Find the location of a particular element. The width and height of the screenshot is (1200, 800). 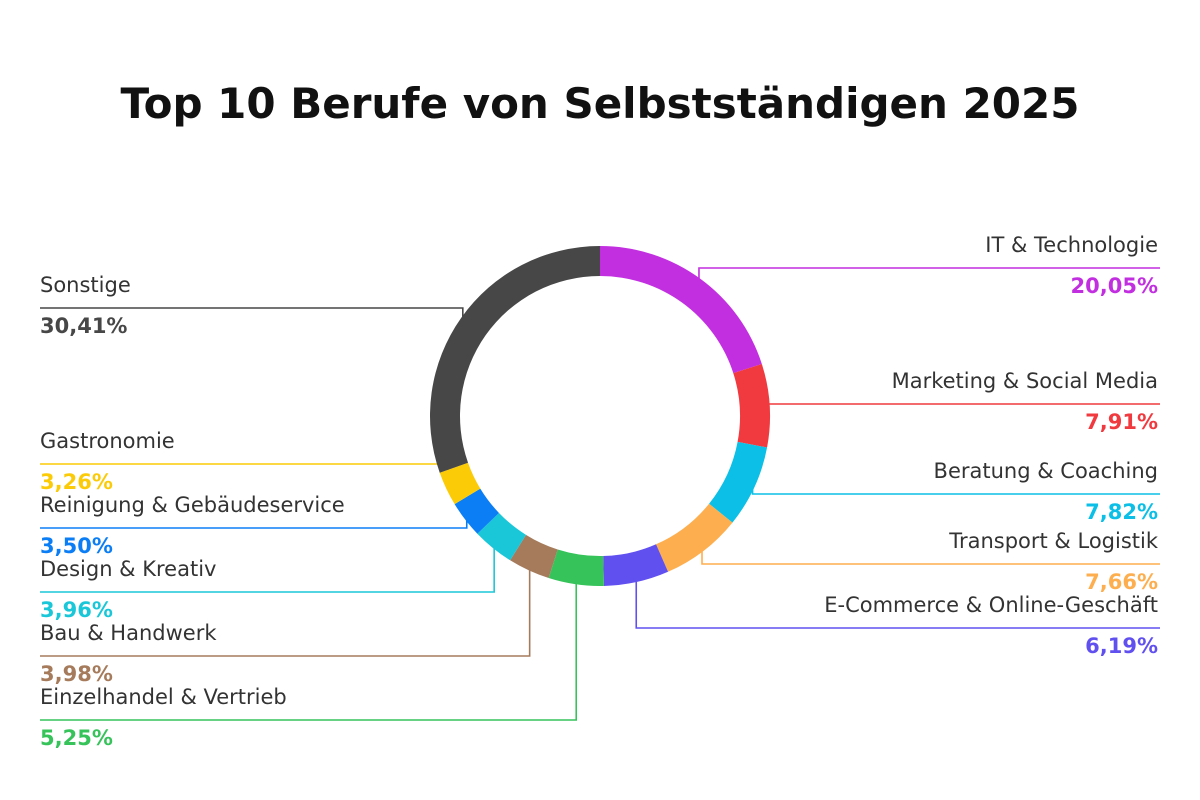

data-label: 3,96% is located at coordinates (76, 610).